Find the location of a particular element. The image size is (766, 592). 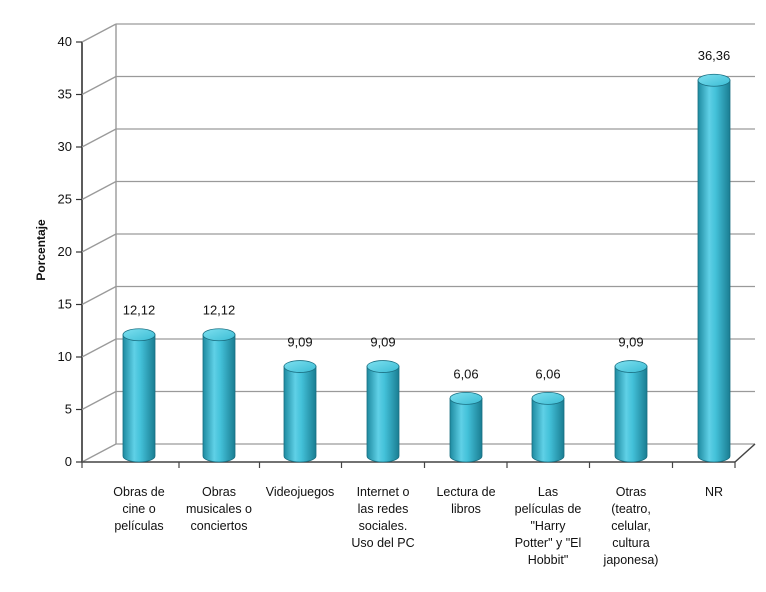

y-tick-label: 20 is located at coordinates (65, 251).